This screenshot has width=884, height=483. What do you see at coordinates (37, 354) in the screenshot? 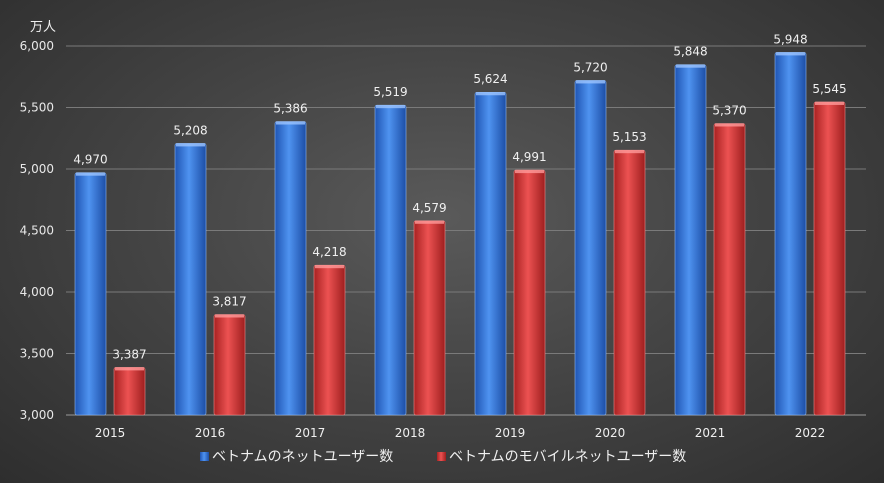
I see `y-tick-label: 3,500` at bounding box center [37, 354].